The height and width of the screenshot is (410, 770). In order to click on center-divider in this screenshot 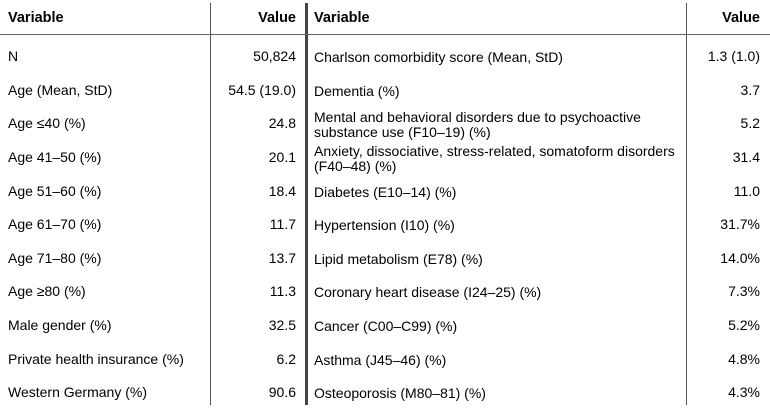, I will do `click(306, 204)`.